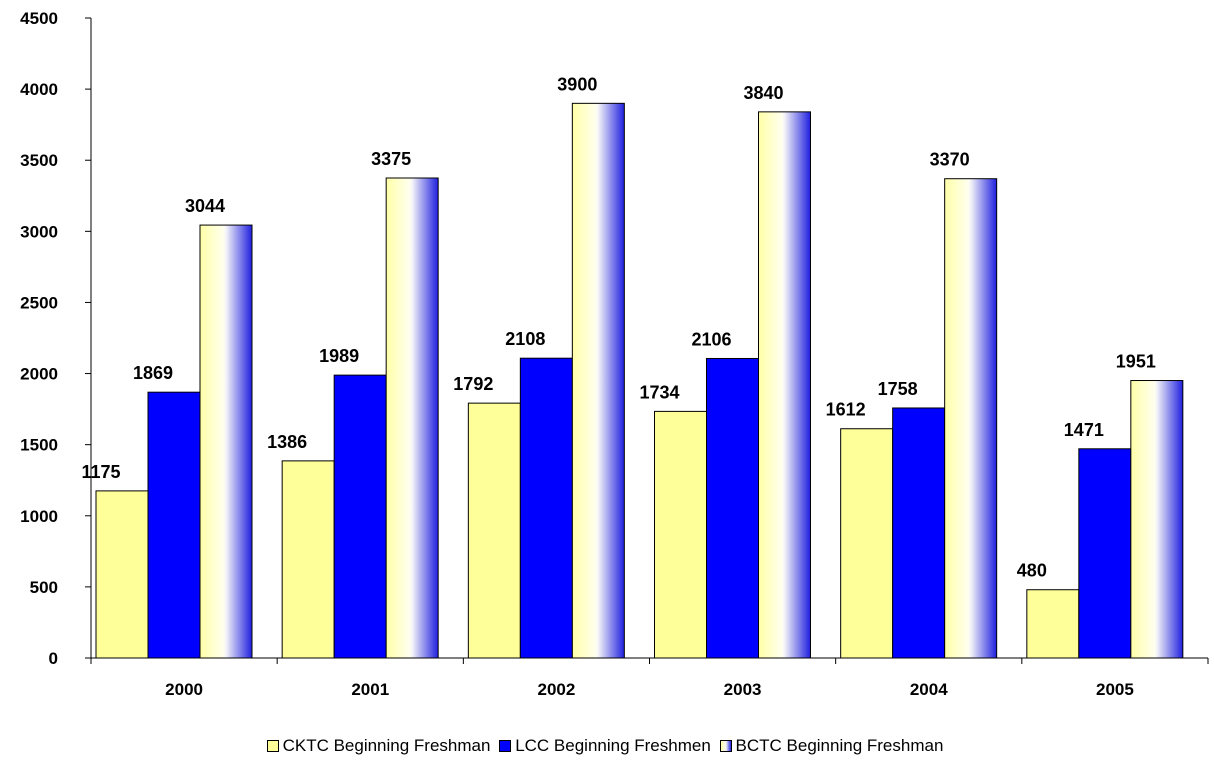  I want to click on bar-series-1-2004, so click(919, 533).